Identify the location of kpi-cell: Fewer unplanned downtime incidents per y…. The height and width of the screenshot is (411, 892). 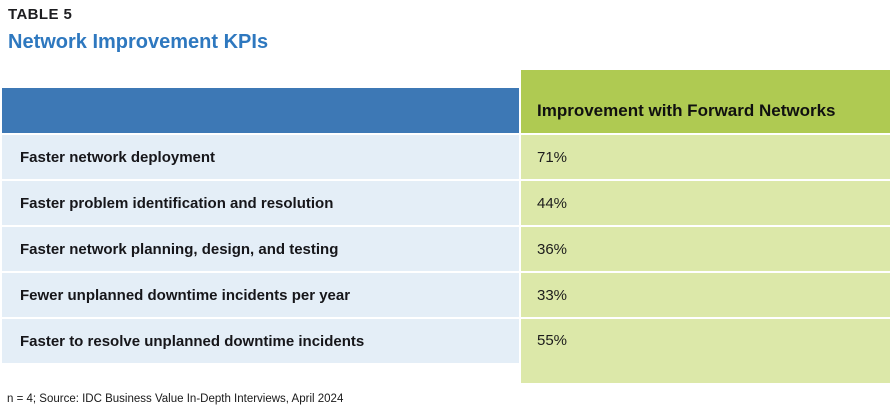
(260, 295).